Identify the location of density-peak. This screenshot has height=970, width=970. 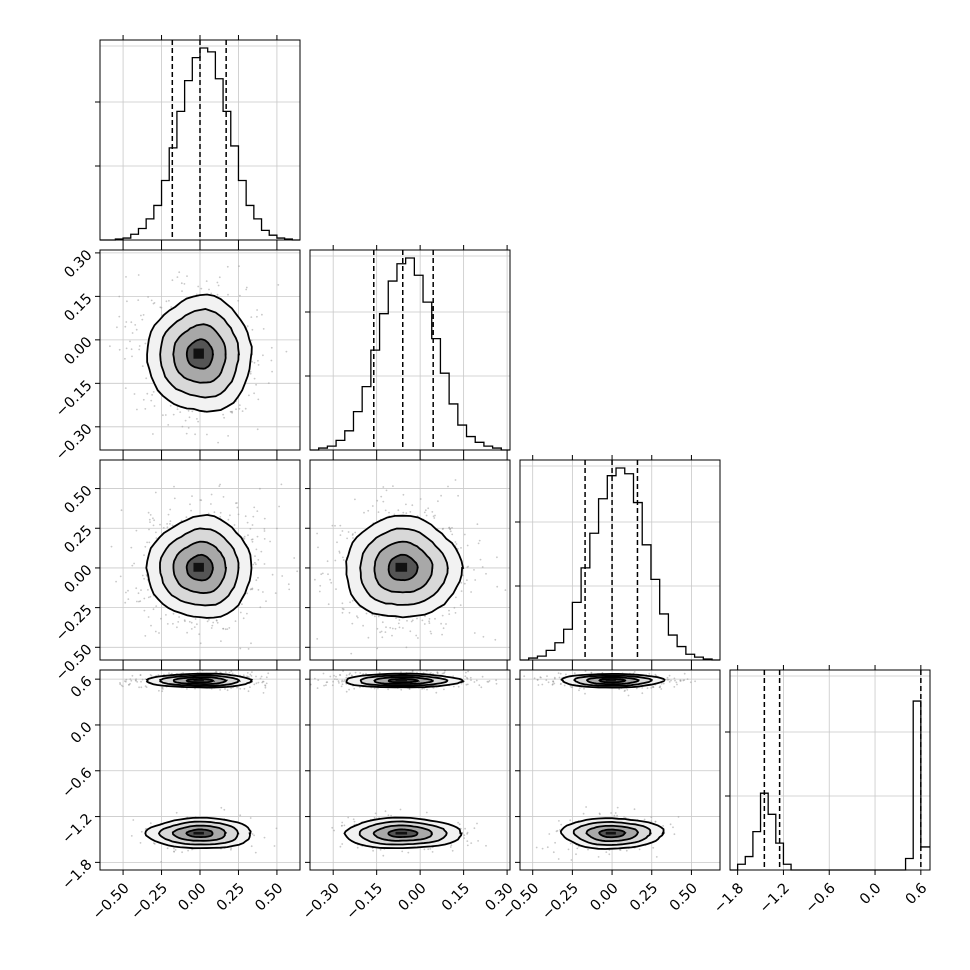
(198, 833).